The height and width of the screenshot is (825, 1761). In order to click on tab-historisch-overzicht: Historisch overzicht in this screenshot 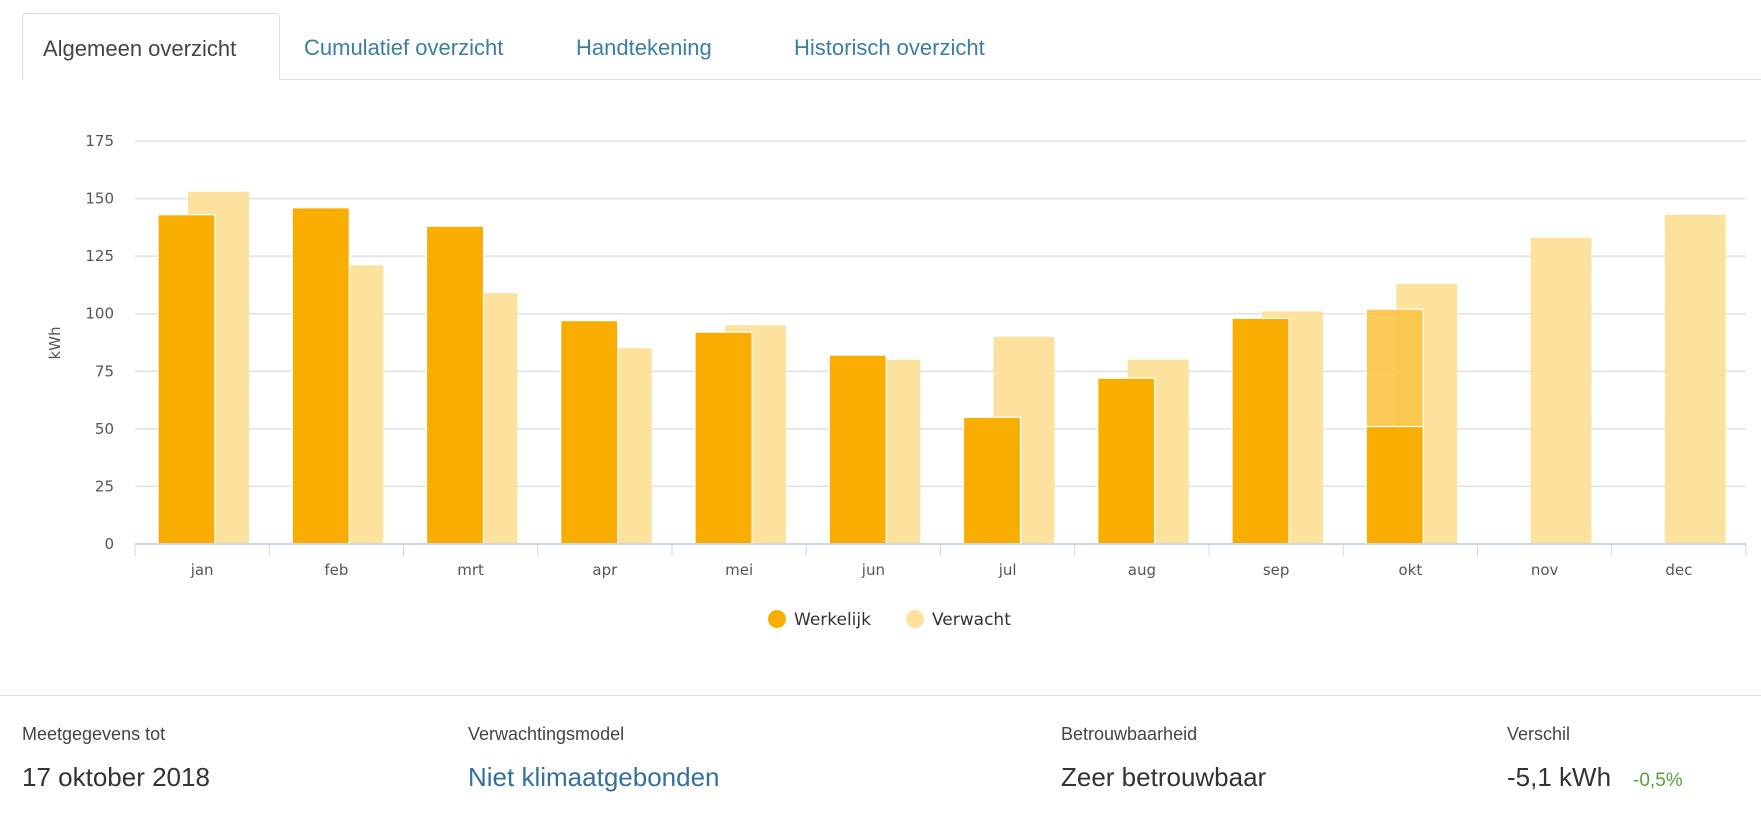, I will do `click(889, 47)`.